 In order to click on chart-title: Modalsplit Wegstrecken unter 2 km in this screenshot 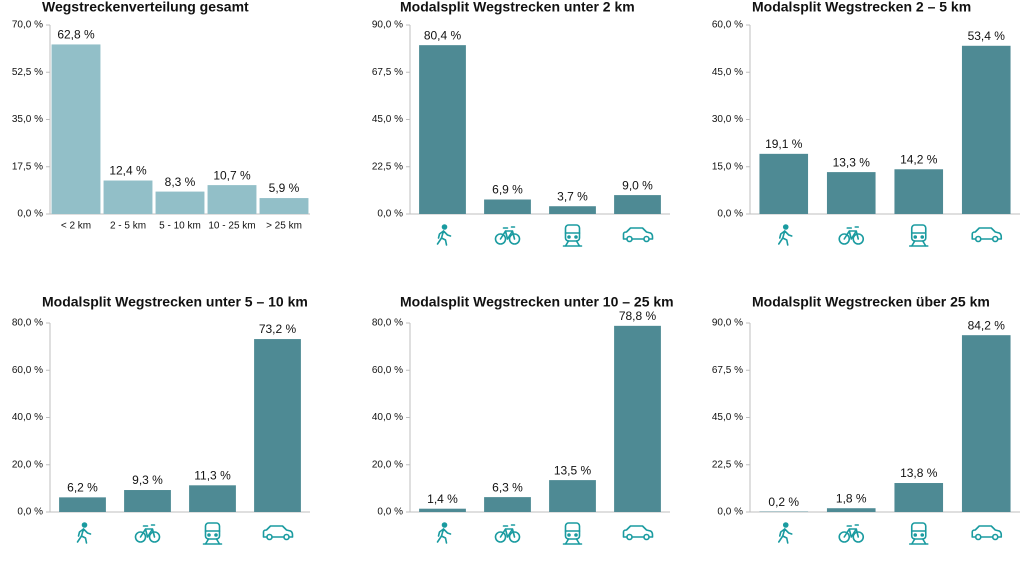, I will do `click(517, 7)`.